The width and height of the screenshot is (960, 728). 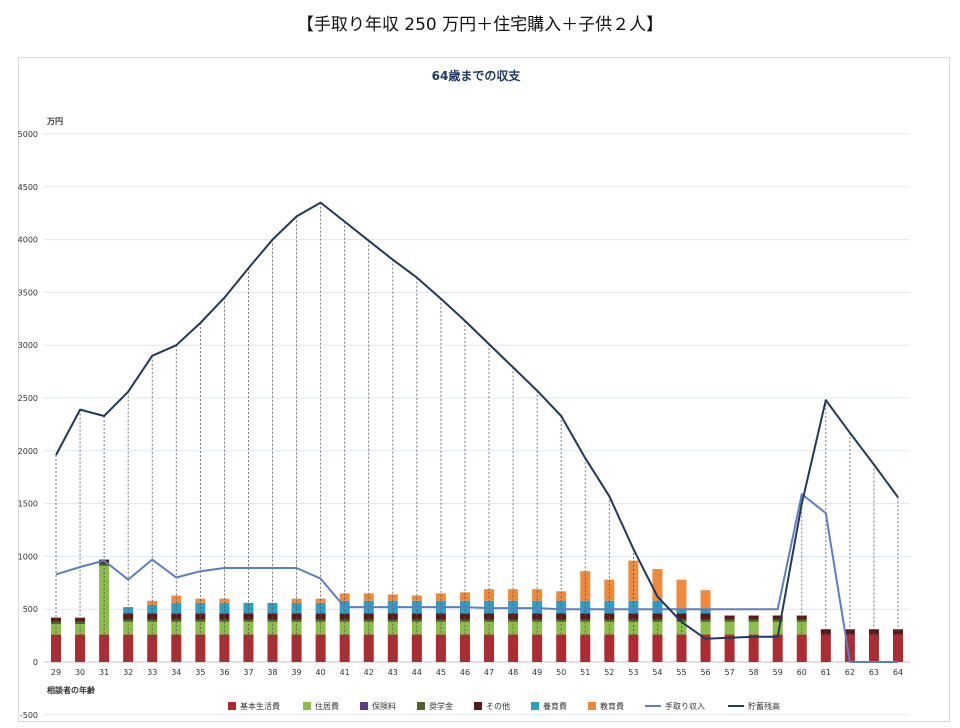 What do you see at coordinates (537, 672) in the screenshot?
I see `x-tick-label: 49` at bounding box center [537, 672].